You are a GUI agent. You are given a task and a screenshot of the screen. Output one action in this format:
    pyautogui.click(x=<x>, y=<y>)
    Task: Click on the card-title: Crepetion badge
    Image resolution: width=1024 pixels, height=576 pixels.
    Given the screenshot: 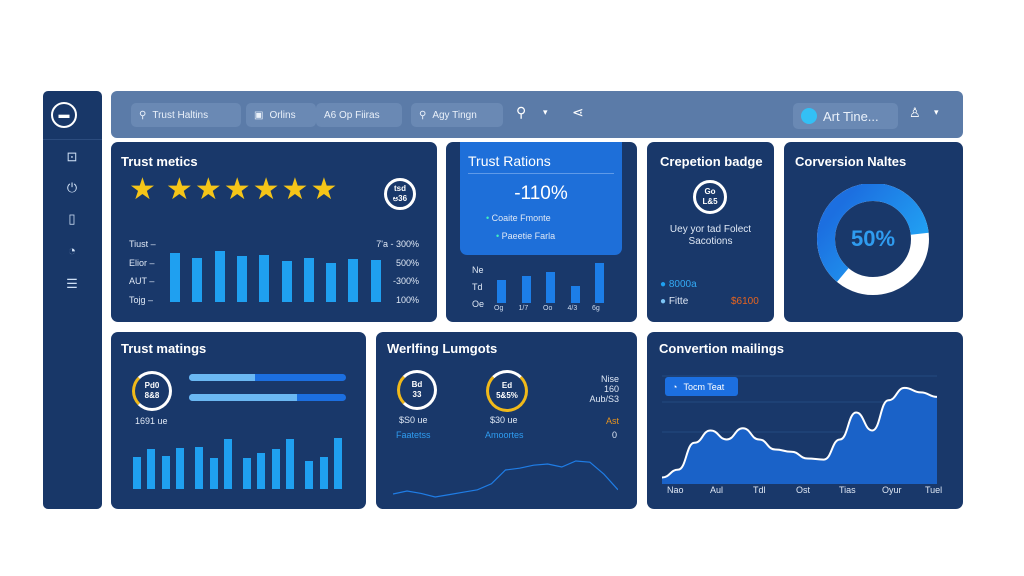 What is the action you would take?
    pyautogui.click(x=711, y=161)
    